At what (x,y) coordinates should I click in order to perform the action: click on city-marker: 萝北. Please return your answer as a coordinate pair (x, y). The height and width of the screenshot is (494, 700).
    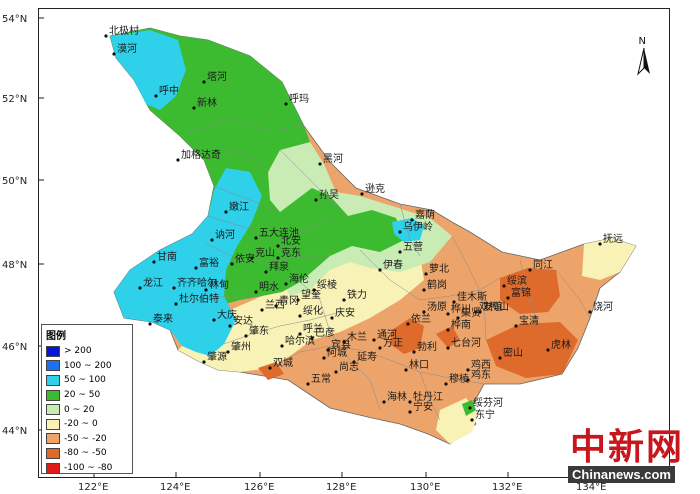
    Looking at the image, I should click on (436, 269).